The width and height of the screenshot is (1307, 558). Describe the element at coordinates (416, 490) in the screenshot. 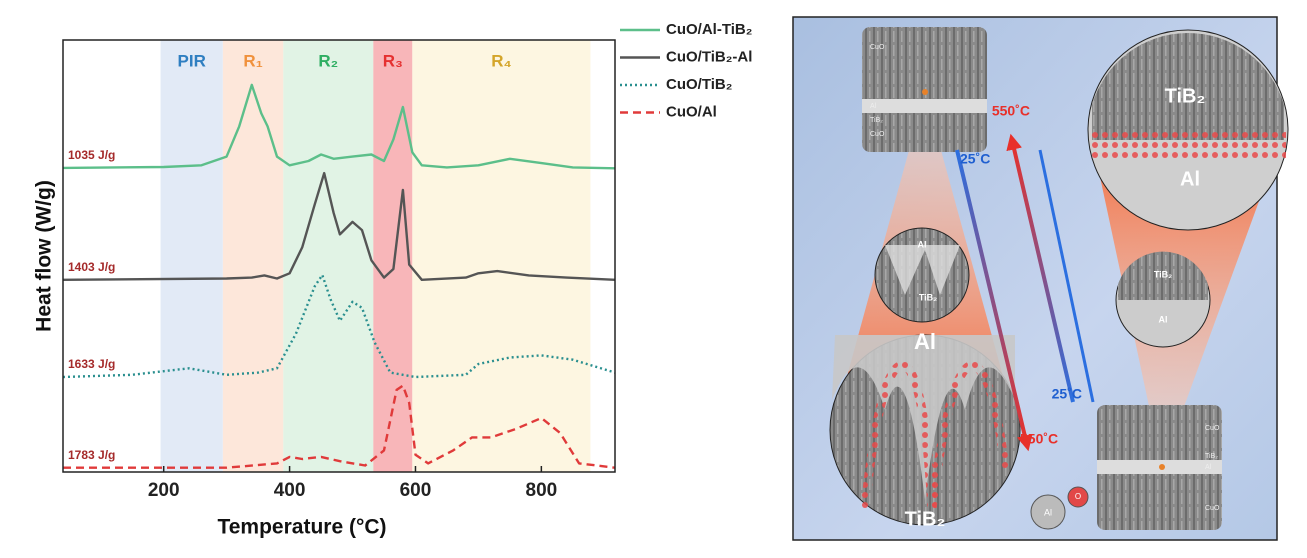

I see `x-tick-label: 600` at that location.